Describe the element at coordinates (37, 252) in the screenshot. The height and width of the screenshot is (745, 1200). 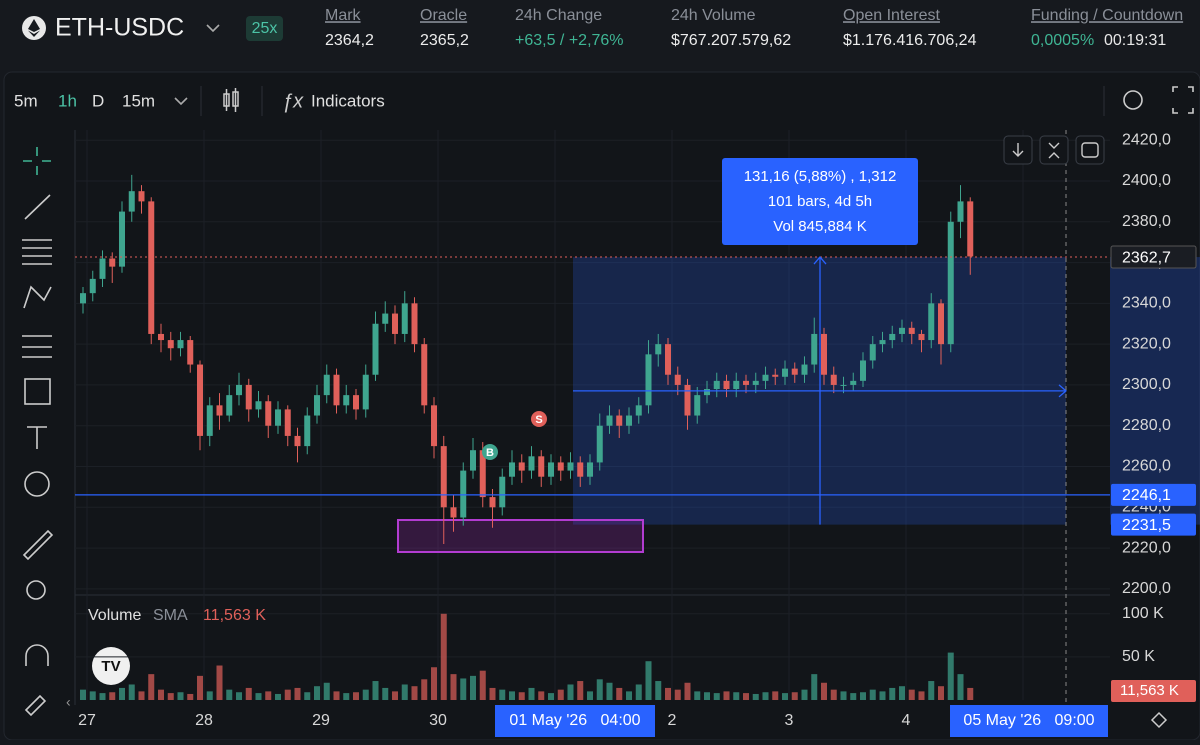
I see `fib-tool` at that location.